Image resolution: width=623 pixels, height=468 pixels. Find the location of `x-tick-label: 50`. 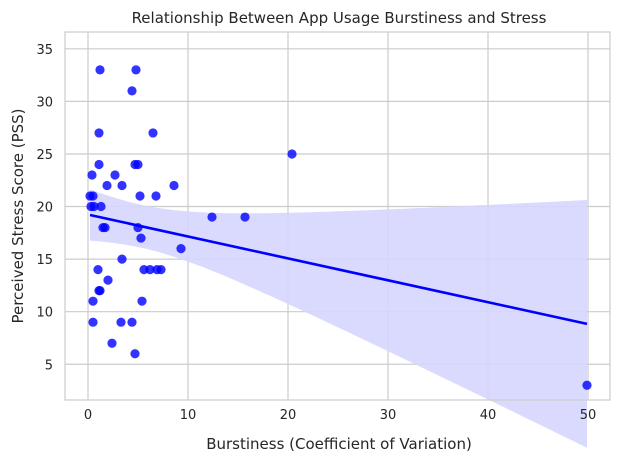

x-tick-label: 50 is located at coordinates (588, 415).